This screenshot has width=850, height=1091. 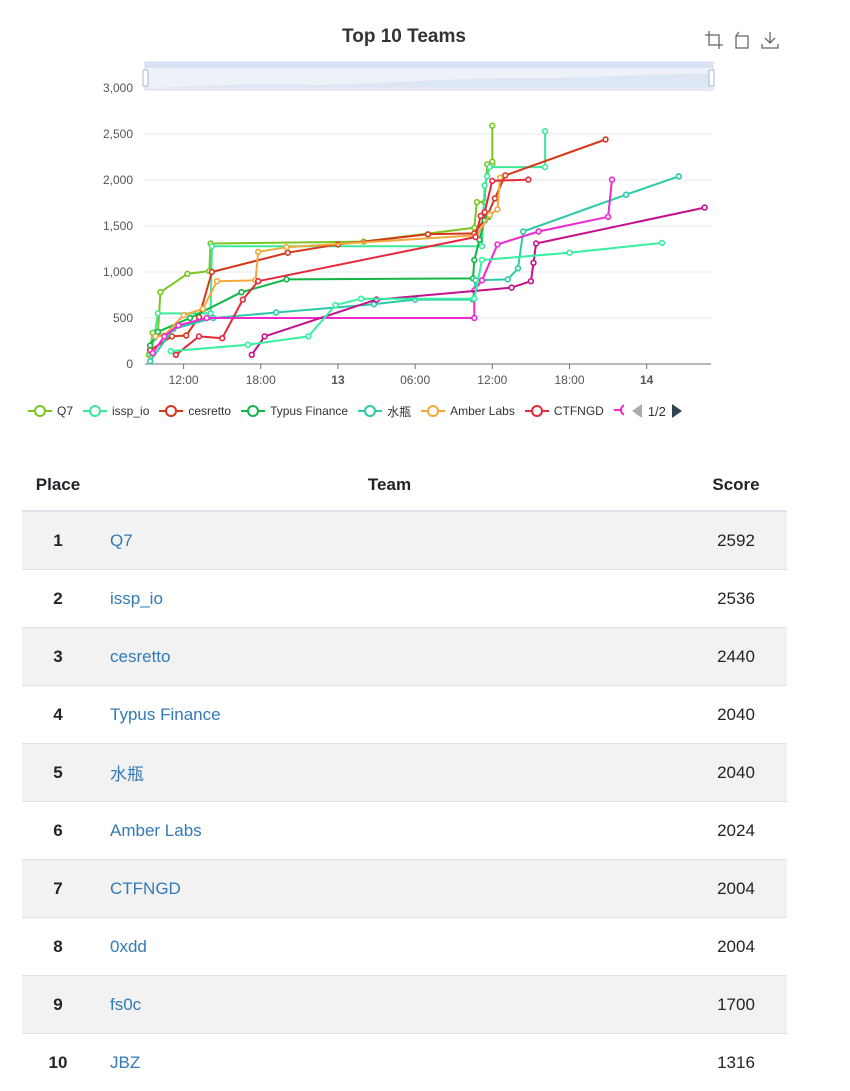 What do you see at coordinates (125, 1062) in the screenshot?
I see `team-link: JBZ` at bounding box center [125, 1062].